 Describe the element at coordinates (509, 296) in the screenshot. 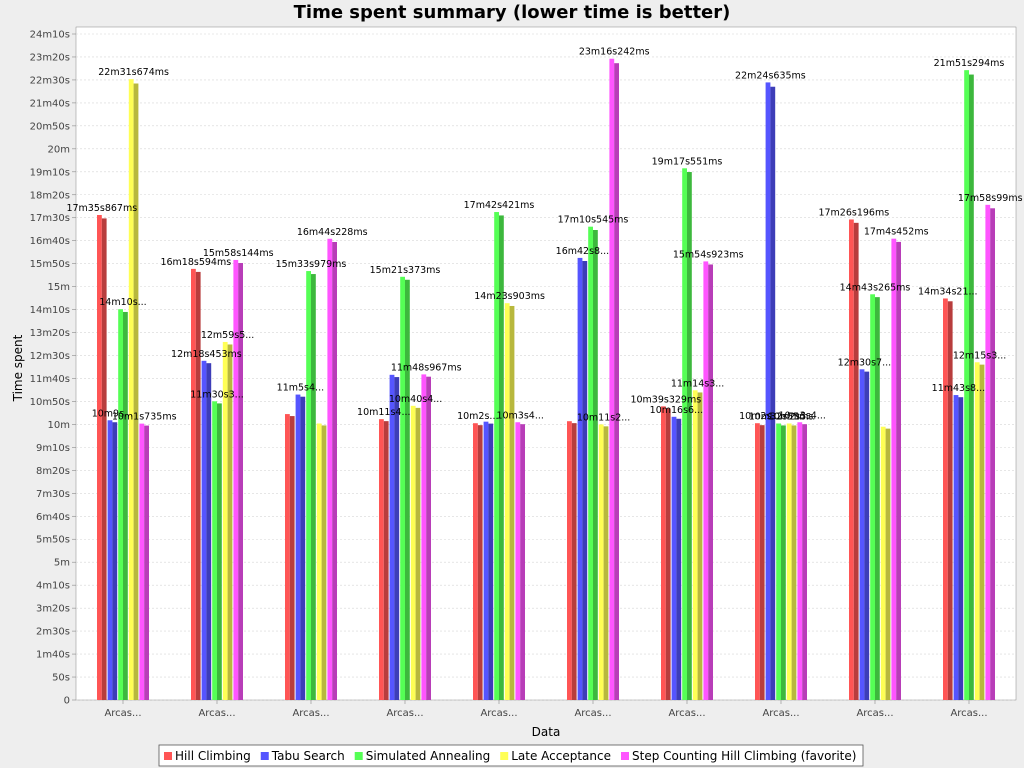

I see `bar-label: 14m23s903ms` at that location.